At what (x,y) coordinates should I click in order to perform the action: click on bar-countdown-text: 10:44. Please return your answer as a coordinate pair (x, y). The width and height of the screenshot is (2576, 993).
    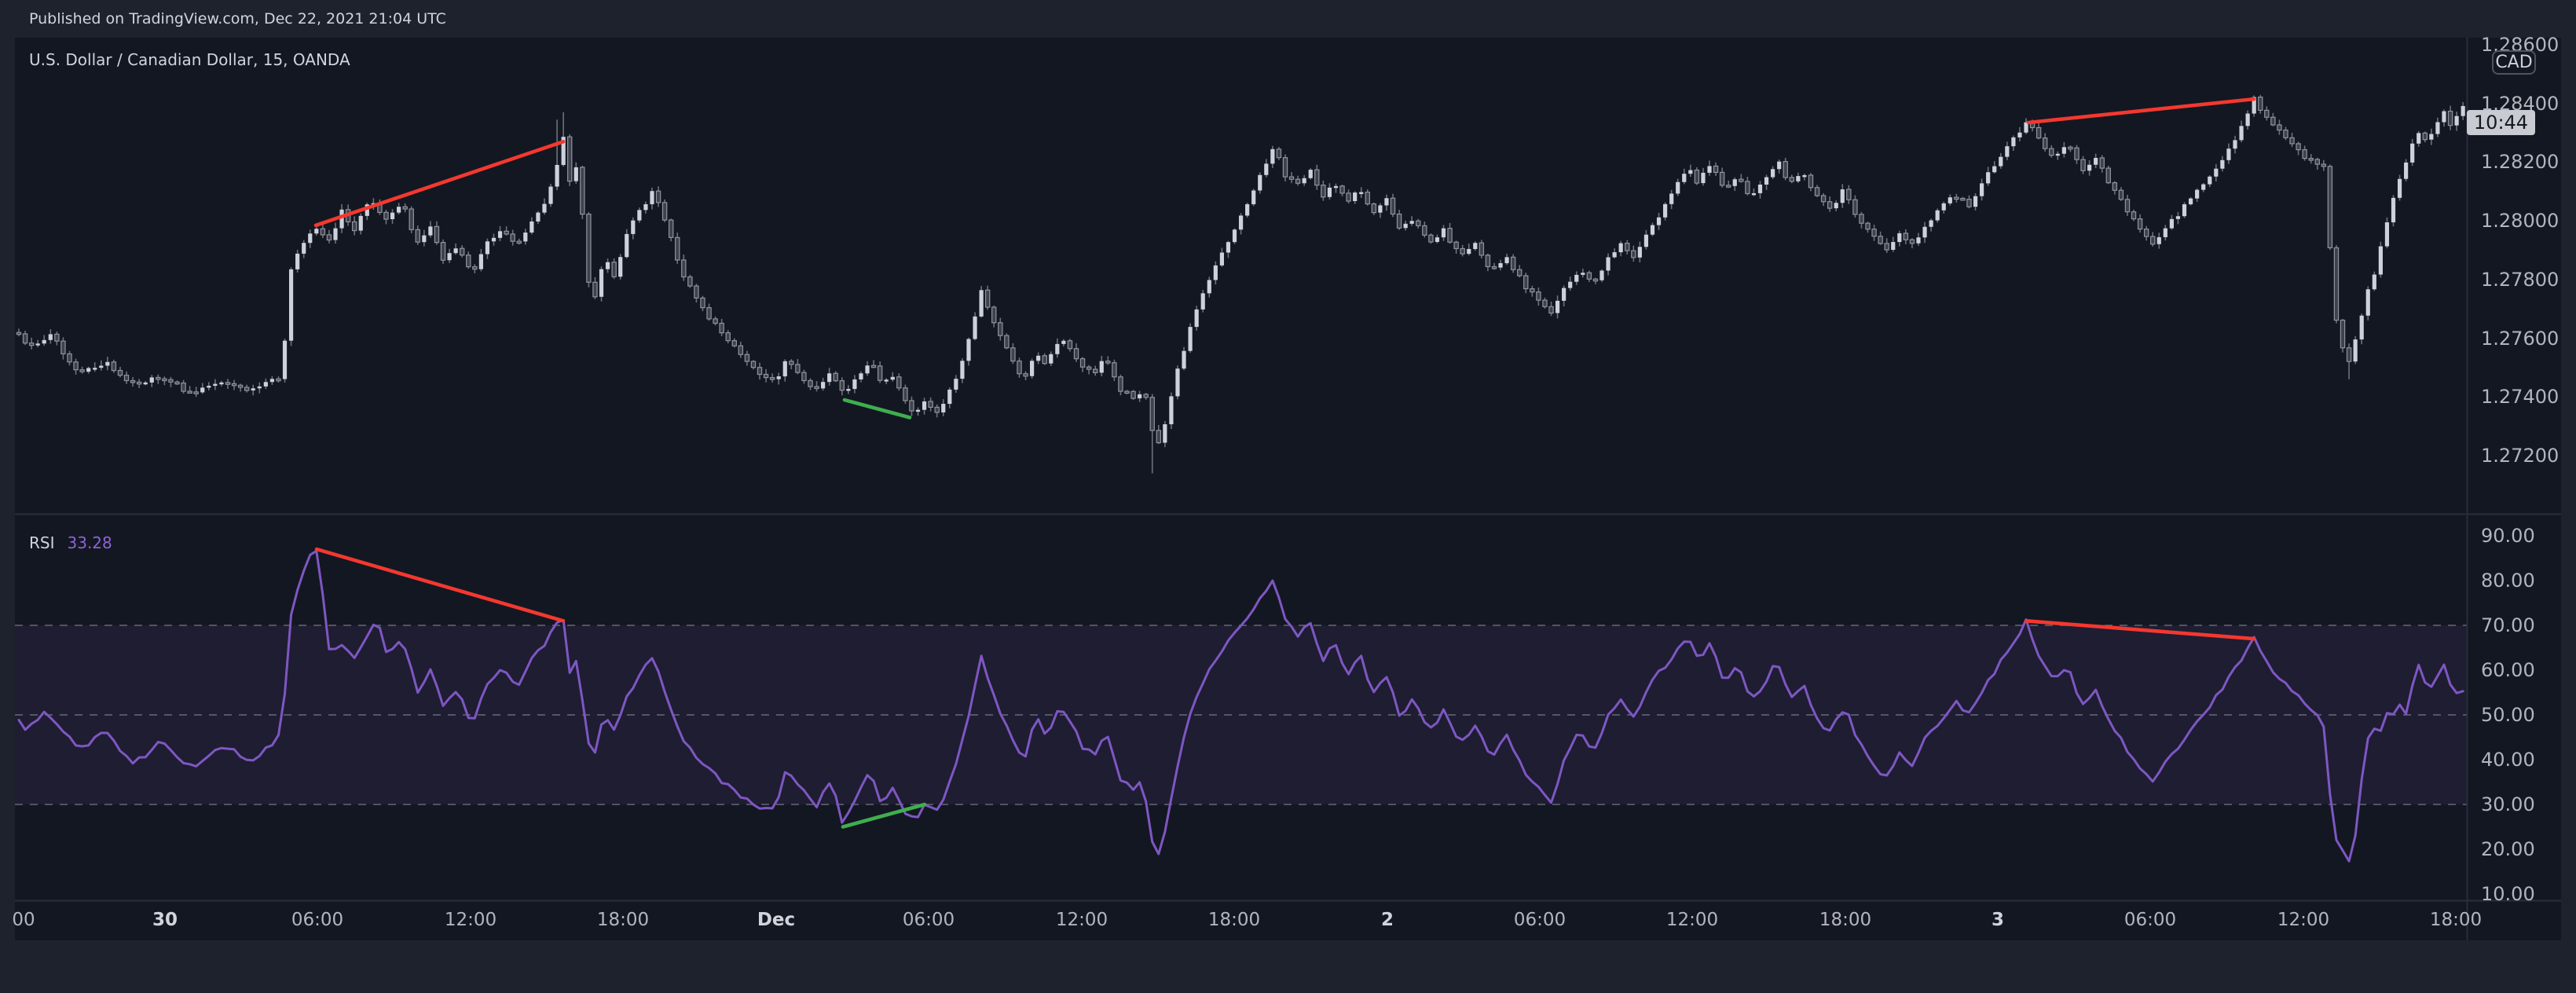
    Looking at the image, I should click on (2501, 123).